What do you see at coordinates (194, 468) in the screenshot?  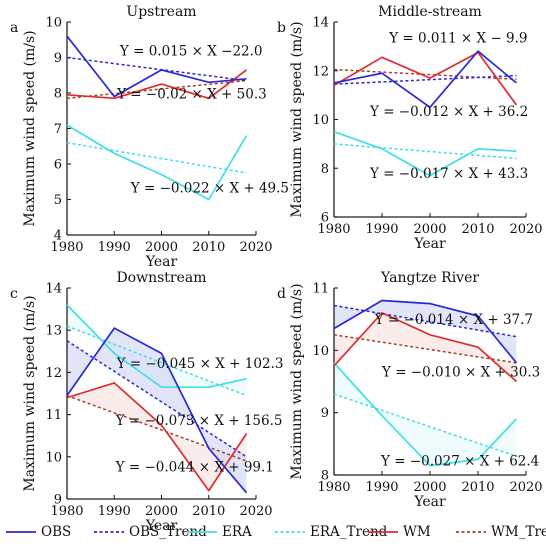 I see `trend-equation: Y = −0.044 × X + 99.1` at bounding box center [194, 468].